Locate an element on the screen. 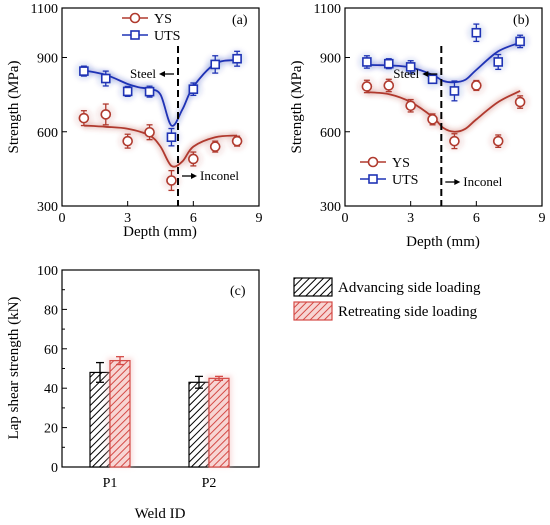 The height and width of the screenshot is (525, 550). x-tick-label: P1 is located at coordinates (110, 483).